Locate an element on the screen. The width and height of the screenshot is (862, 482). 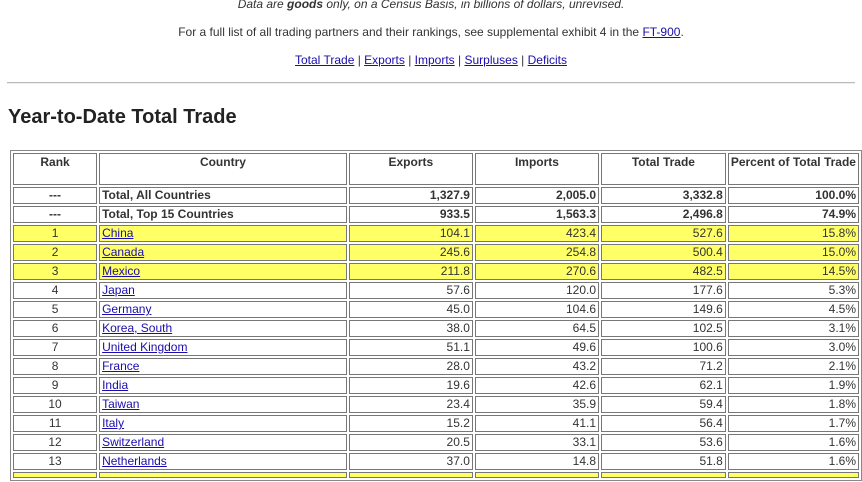
table-row: 7 United Kingdom 51.1 49.6 100.6 3.0% is located at coordinates (436, 347).